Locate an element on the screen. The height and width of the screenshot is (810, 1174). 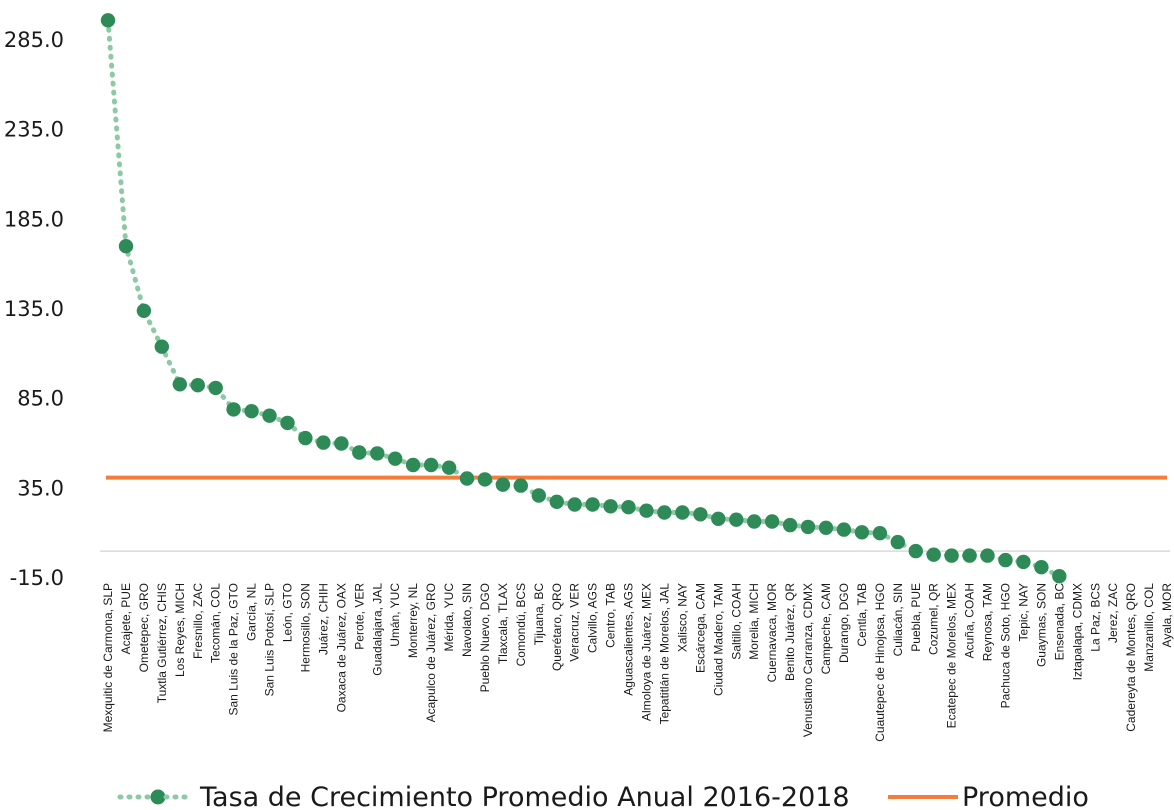
y-tick-label: 35.0 is located at coordinates (40, 488).